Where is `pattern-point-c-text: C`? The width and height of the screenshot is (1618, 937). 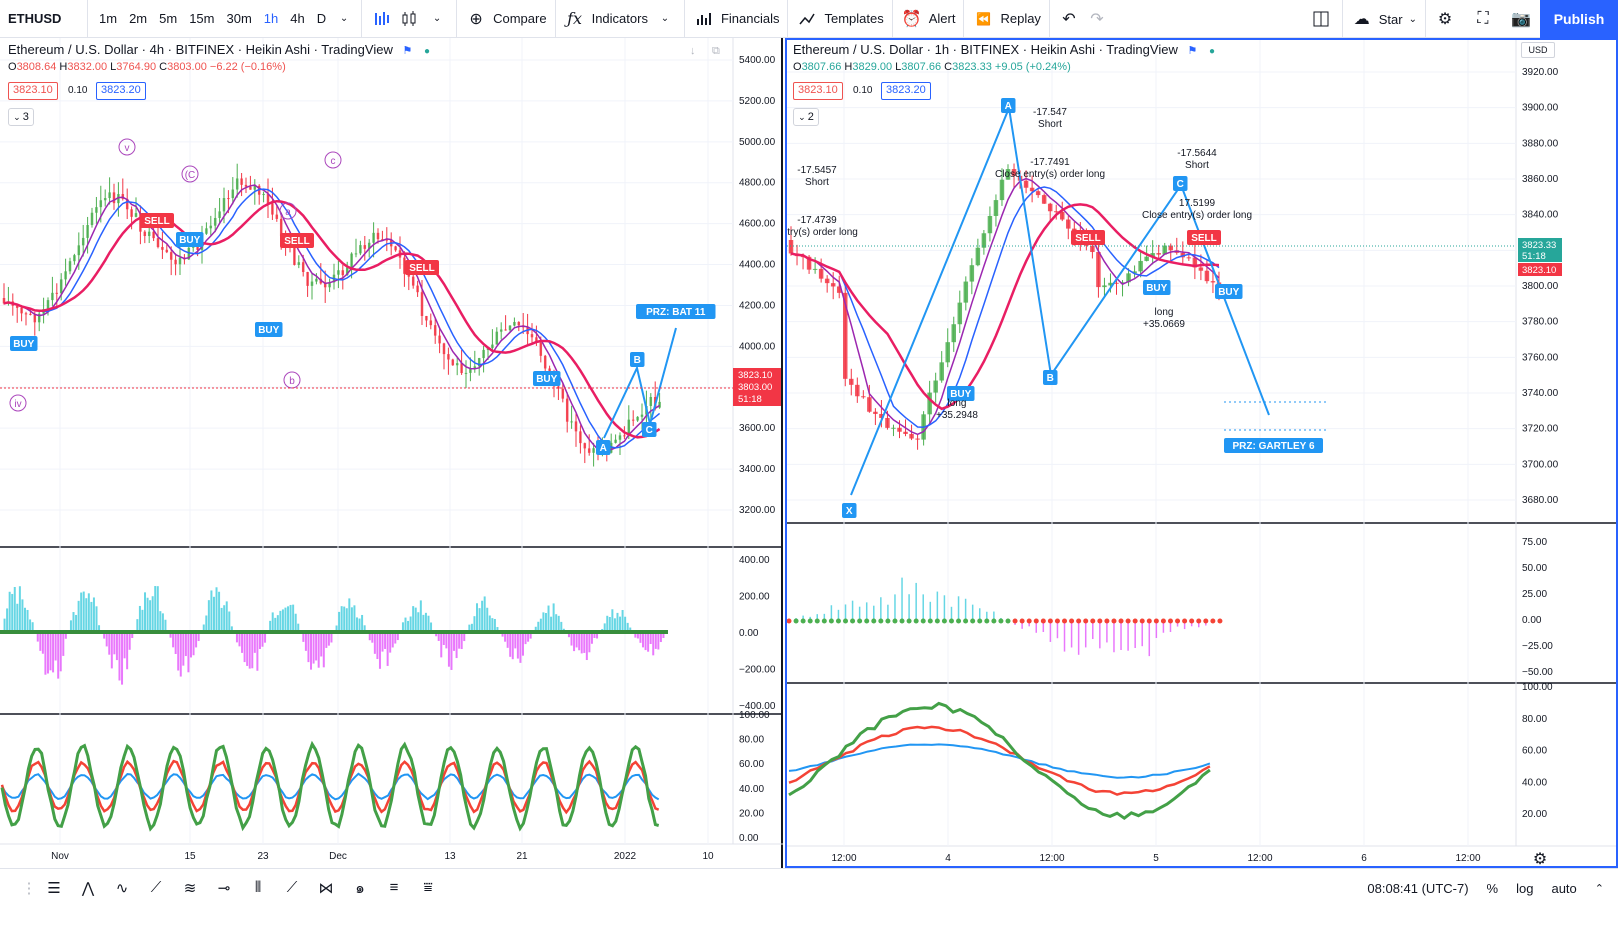
pattern-point-c-text: C is located at coordinates (1180, 184).